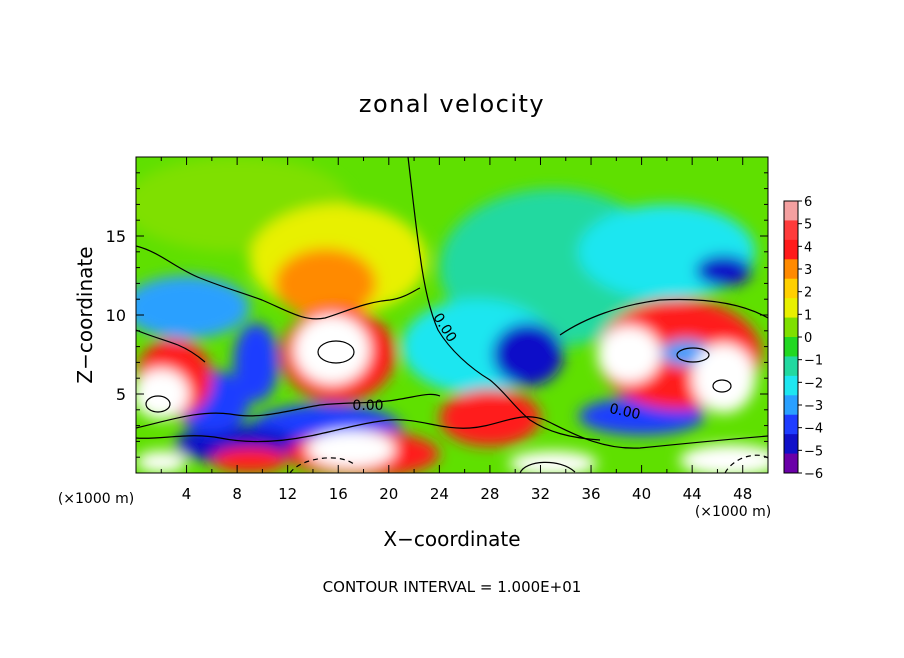 The image size is (904, 658). Describe the element at coordinates (813, 451) in the screenshot. I see `colorbar-label: −5` at that location.